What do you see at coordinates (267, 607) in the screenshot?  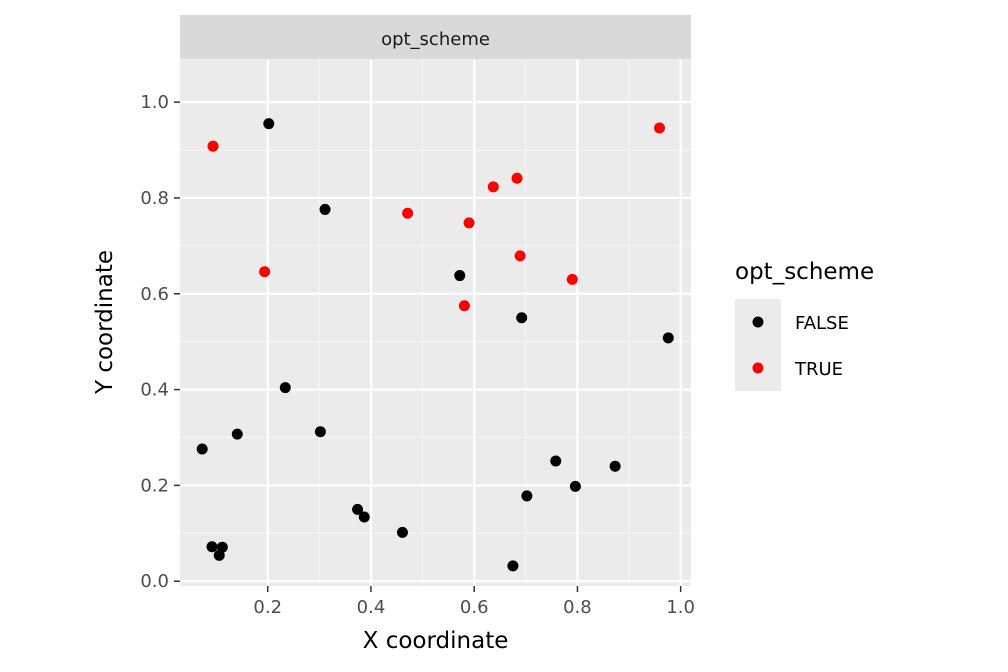 I see `x-tick-label: 0.2` at bounding box center [267, 607].